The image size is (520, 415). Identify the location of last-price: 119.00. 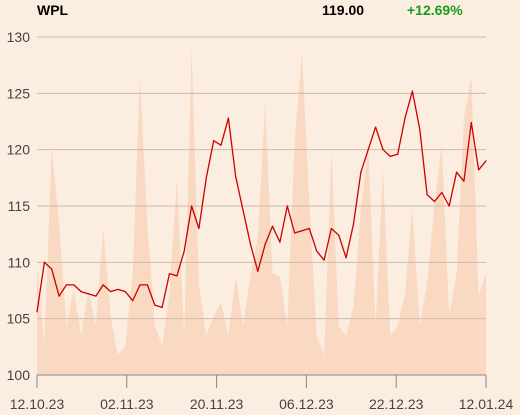
(343, 10).